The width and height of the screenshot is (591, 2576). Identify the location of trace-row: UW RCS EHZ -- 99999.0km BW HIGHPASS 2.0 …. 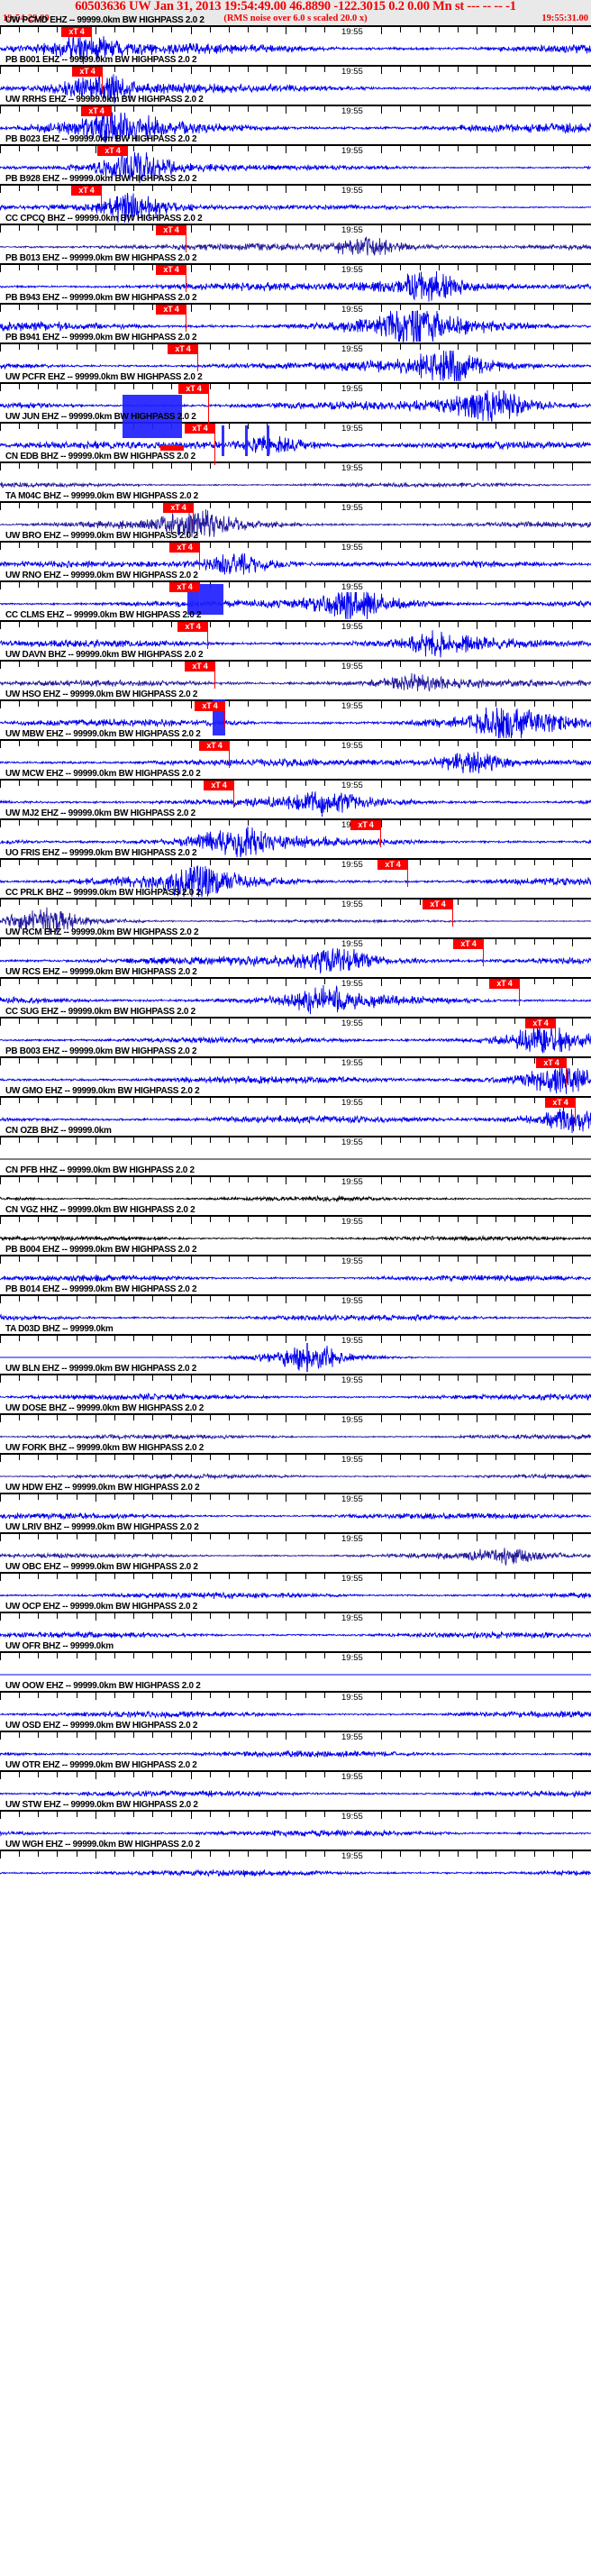
(295, 992).